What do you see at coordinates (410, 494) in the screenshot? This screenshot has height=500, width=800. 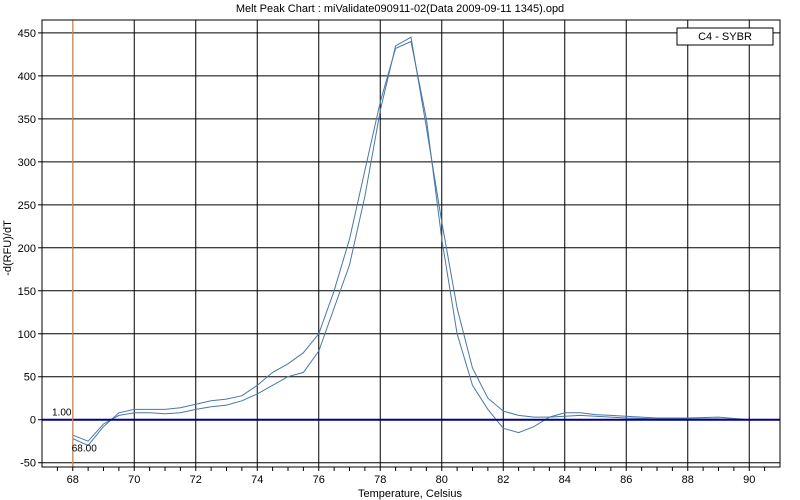 I see `x-axis-title: Temperature, Celsius` at bounding box center [410, 494].